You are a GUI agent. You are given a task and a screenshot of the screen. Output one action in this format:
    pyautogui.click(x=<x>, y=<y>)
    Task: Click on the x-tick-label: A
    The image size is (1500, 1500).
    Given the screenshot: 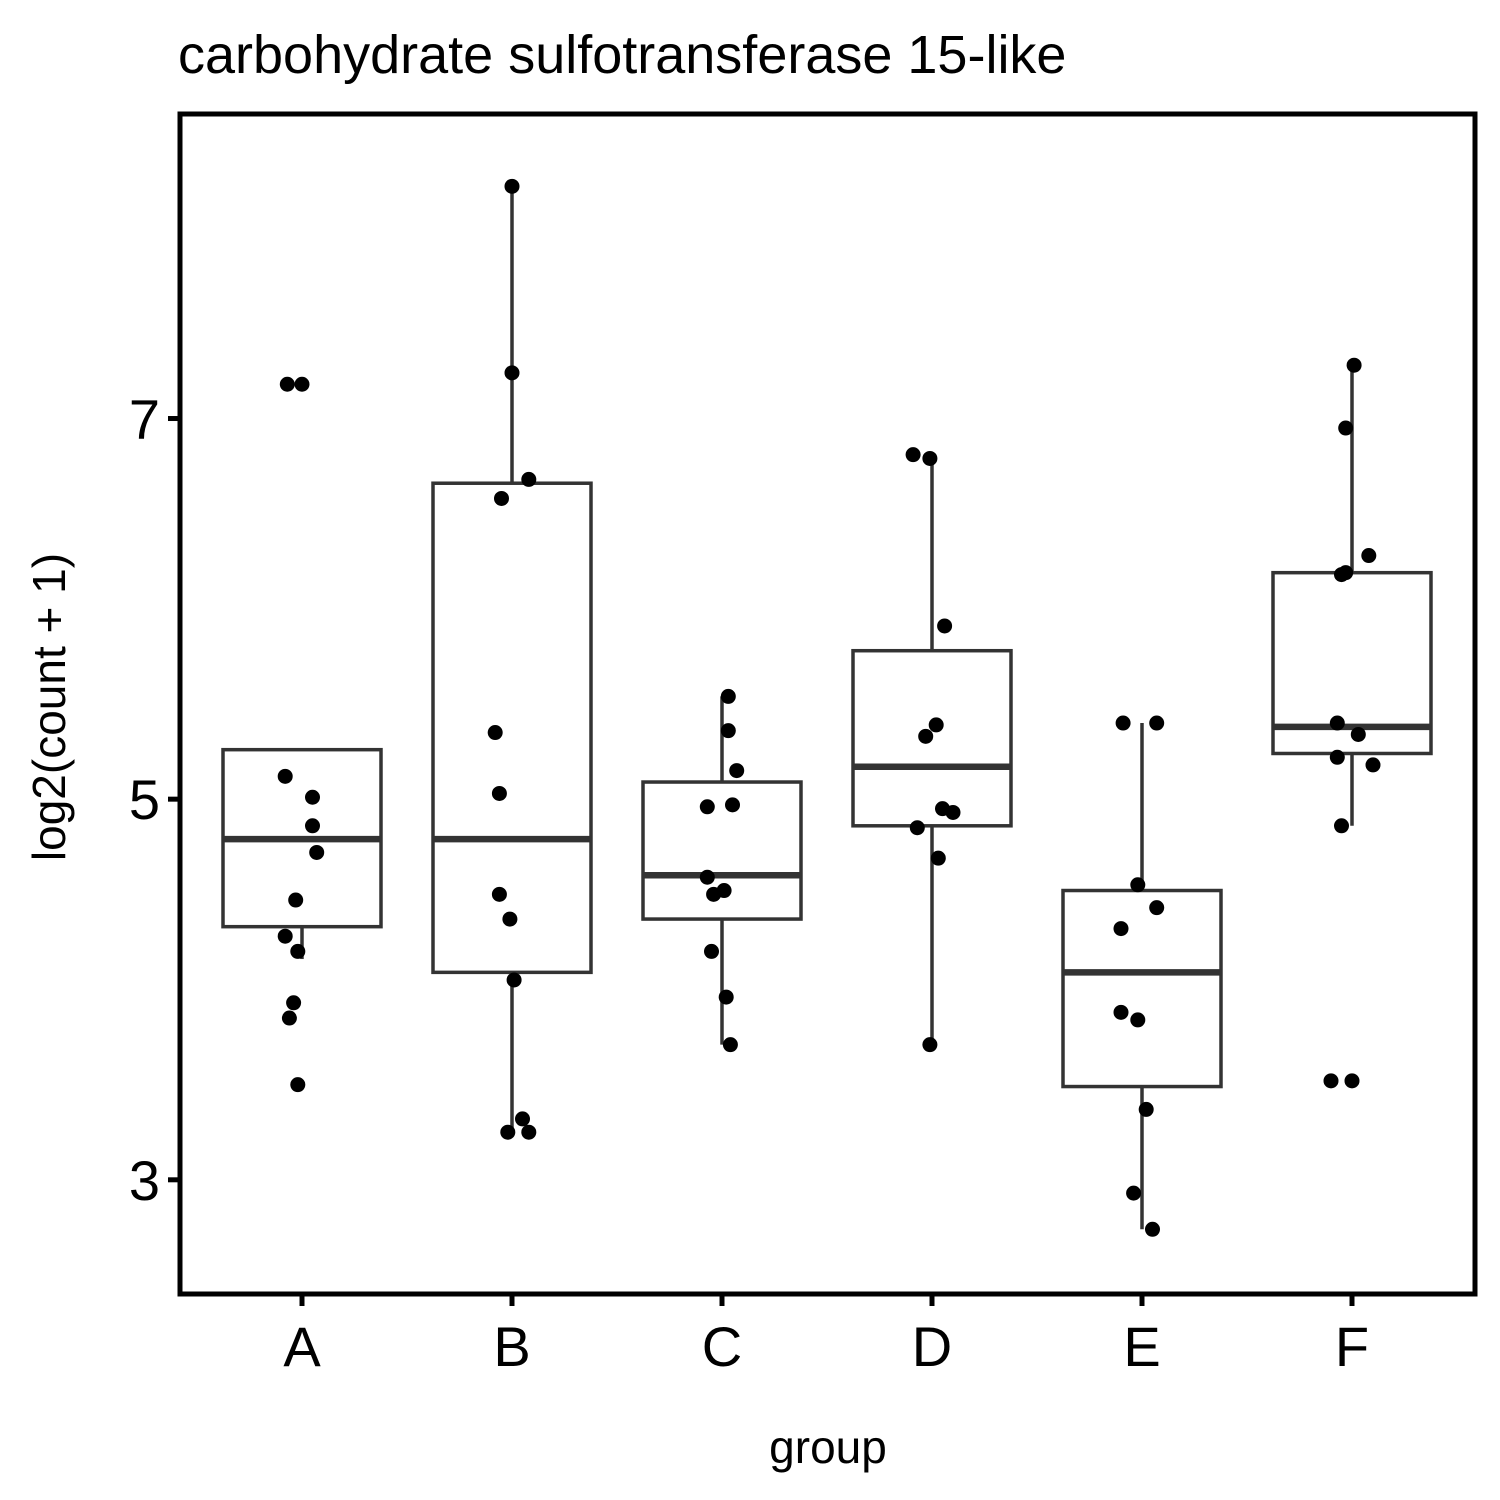 What is the action you would take?
    pyautogui.click(x=302, y=1346)
    